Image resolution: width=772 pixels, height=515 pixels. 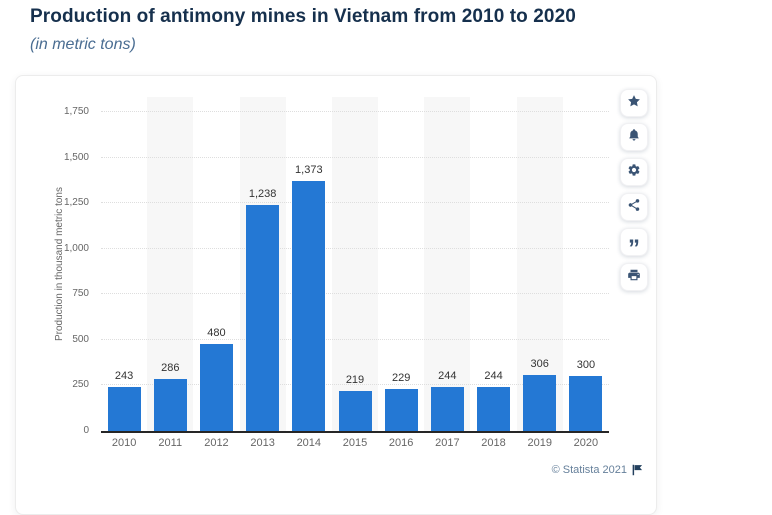 What do you see at coordinates (447, 443) in the screenshot?
I see `x-tick-label-2017: 2017` at bounding box center [447, 443].